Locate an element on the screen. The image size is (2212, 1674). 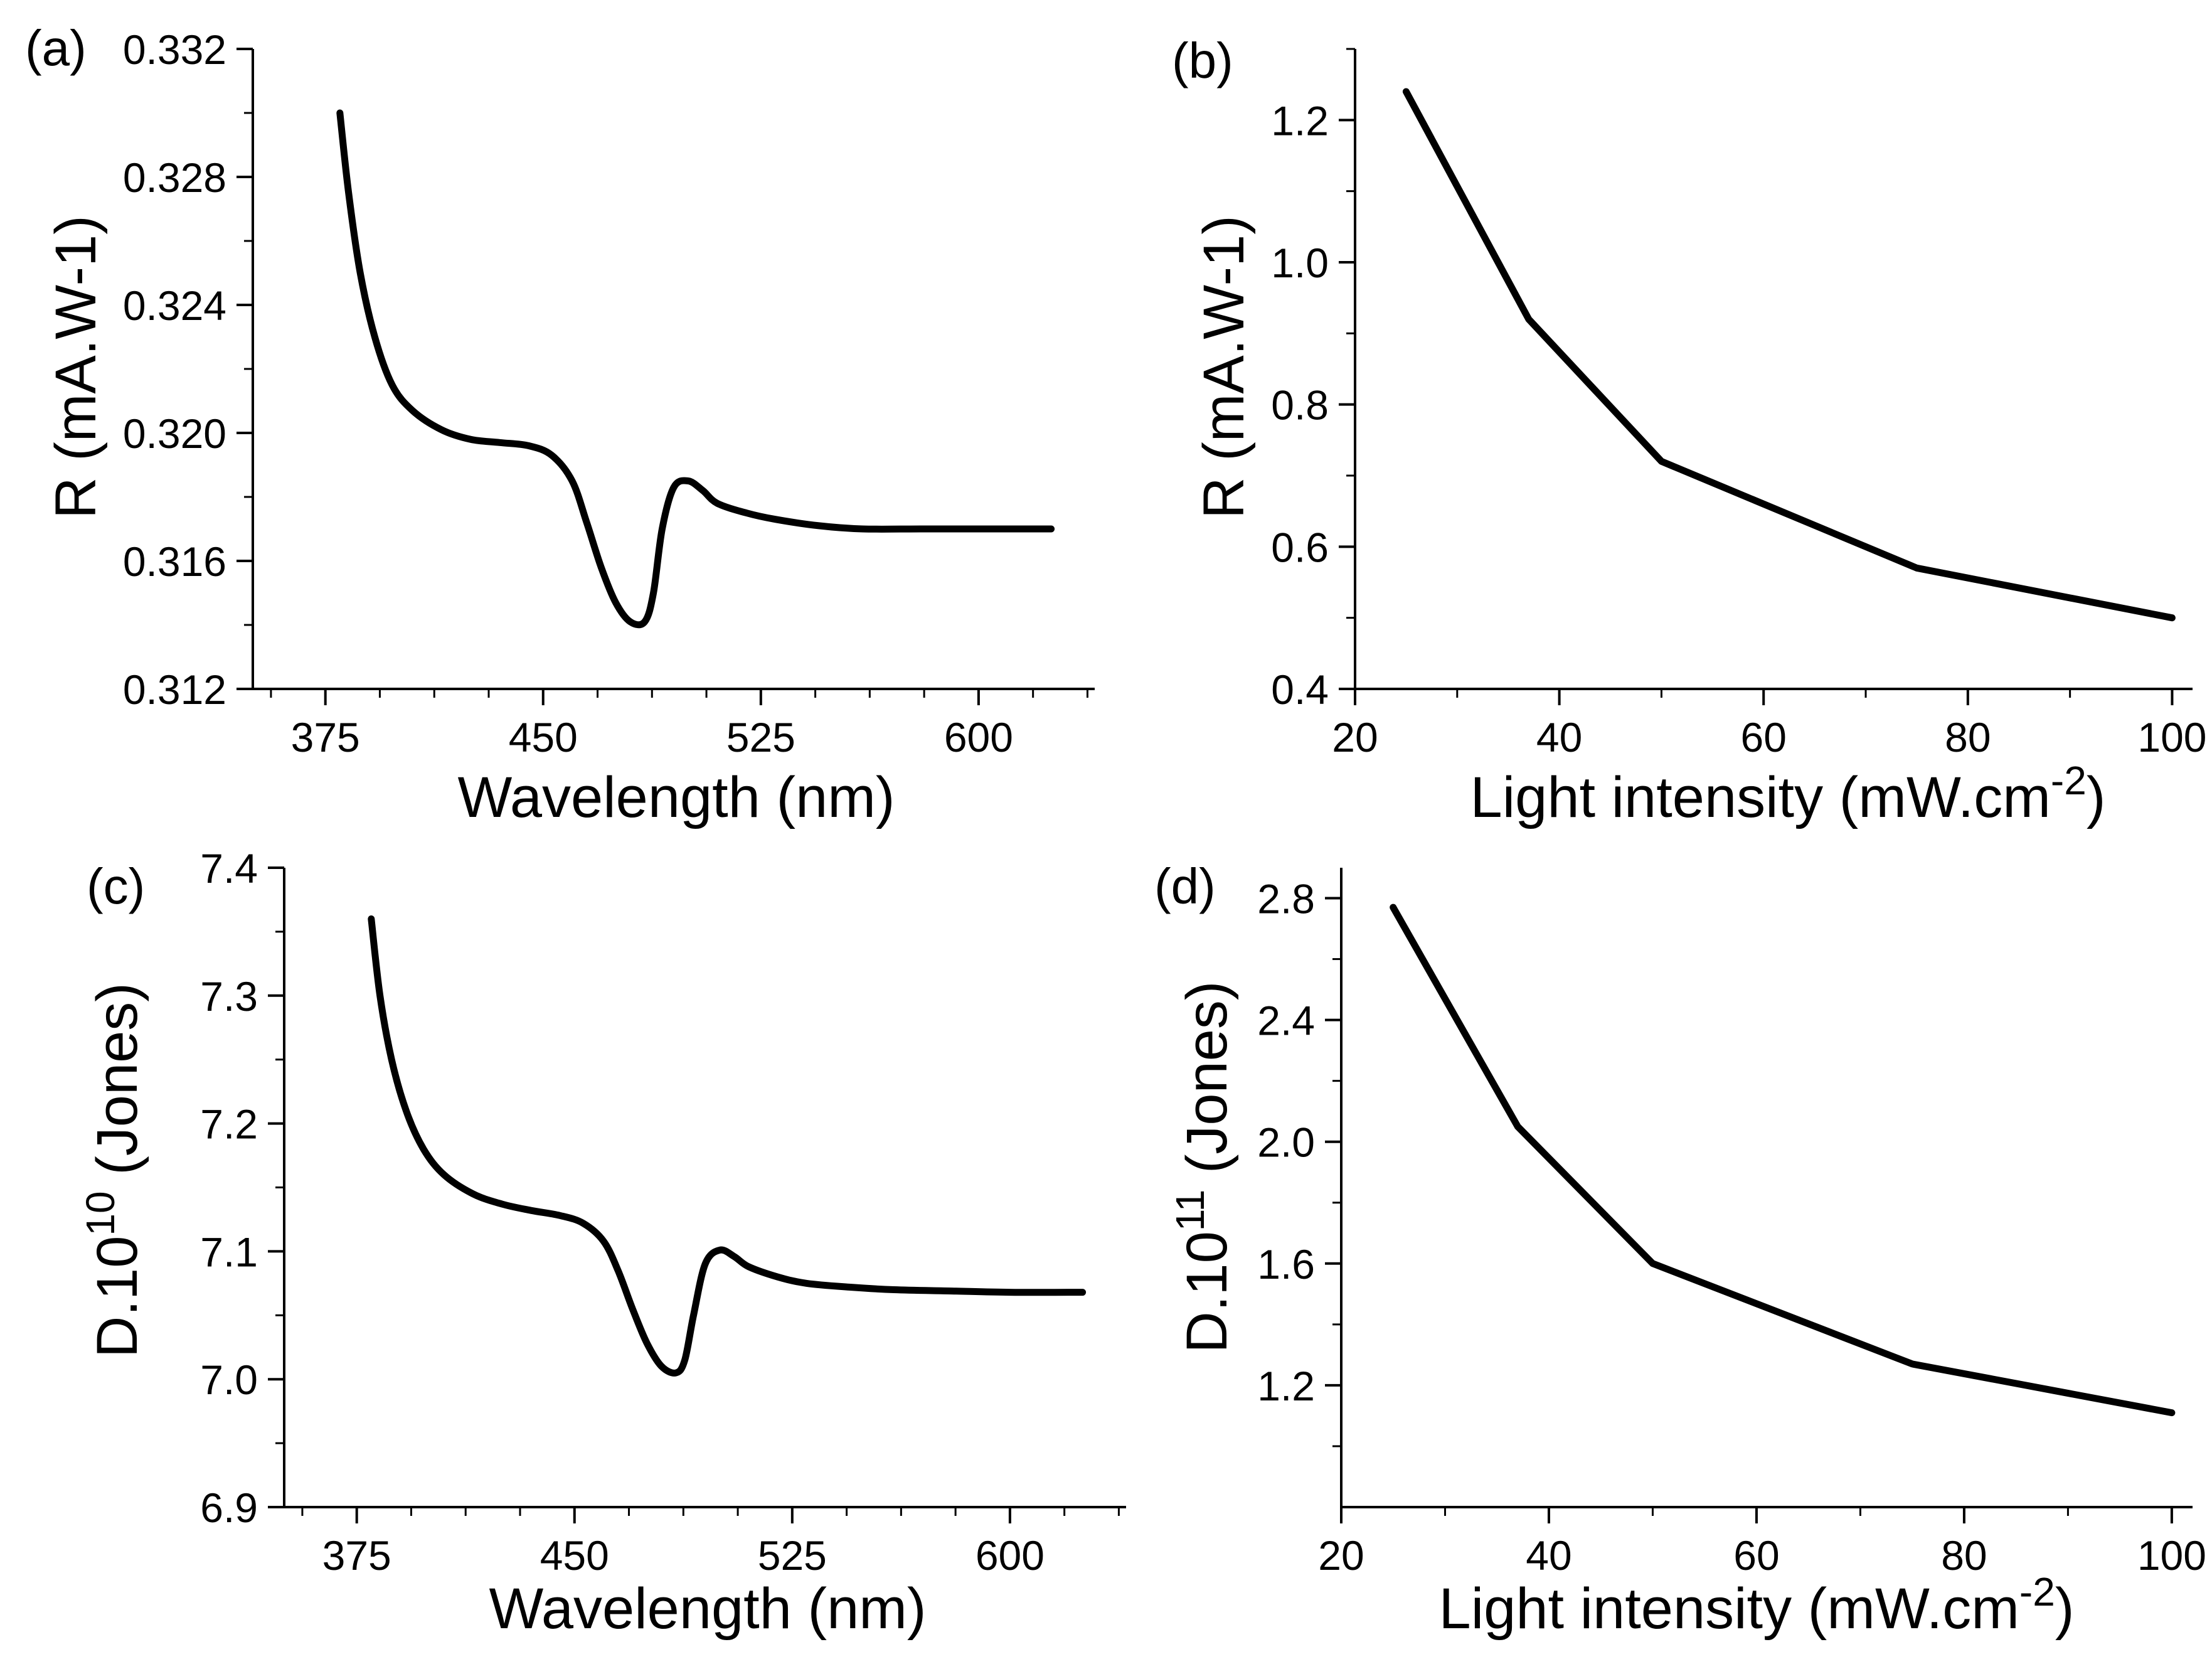
panel-a-xtick-label-3: 600 is located at coordinates (978, 737).